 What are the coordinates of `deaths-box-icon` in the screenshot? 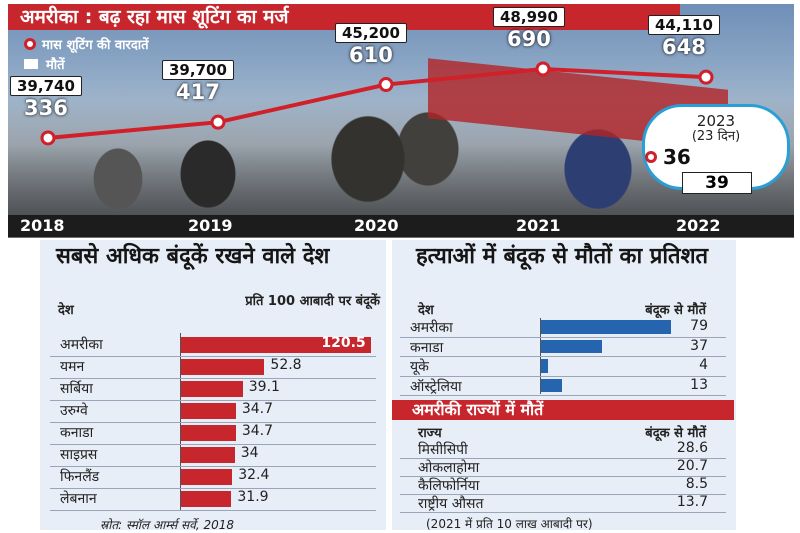 It's located at (31, 64).